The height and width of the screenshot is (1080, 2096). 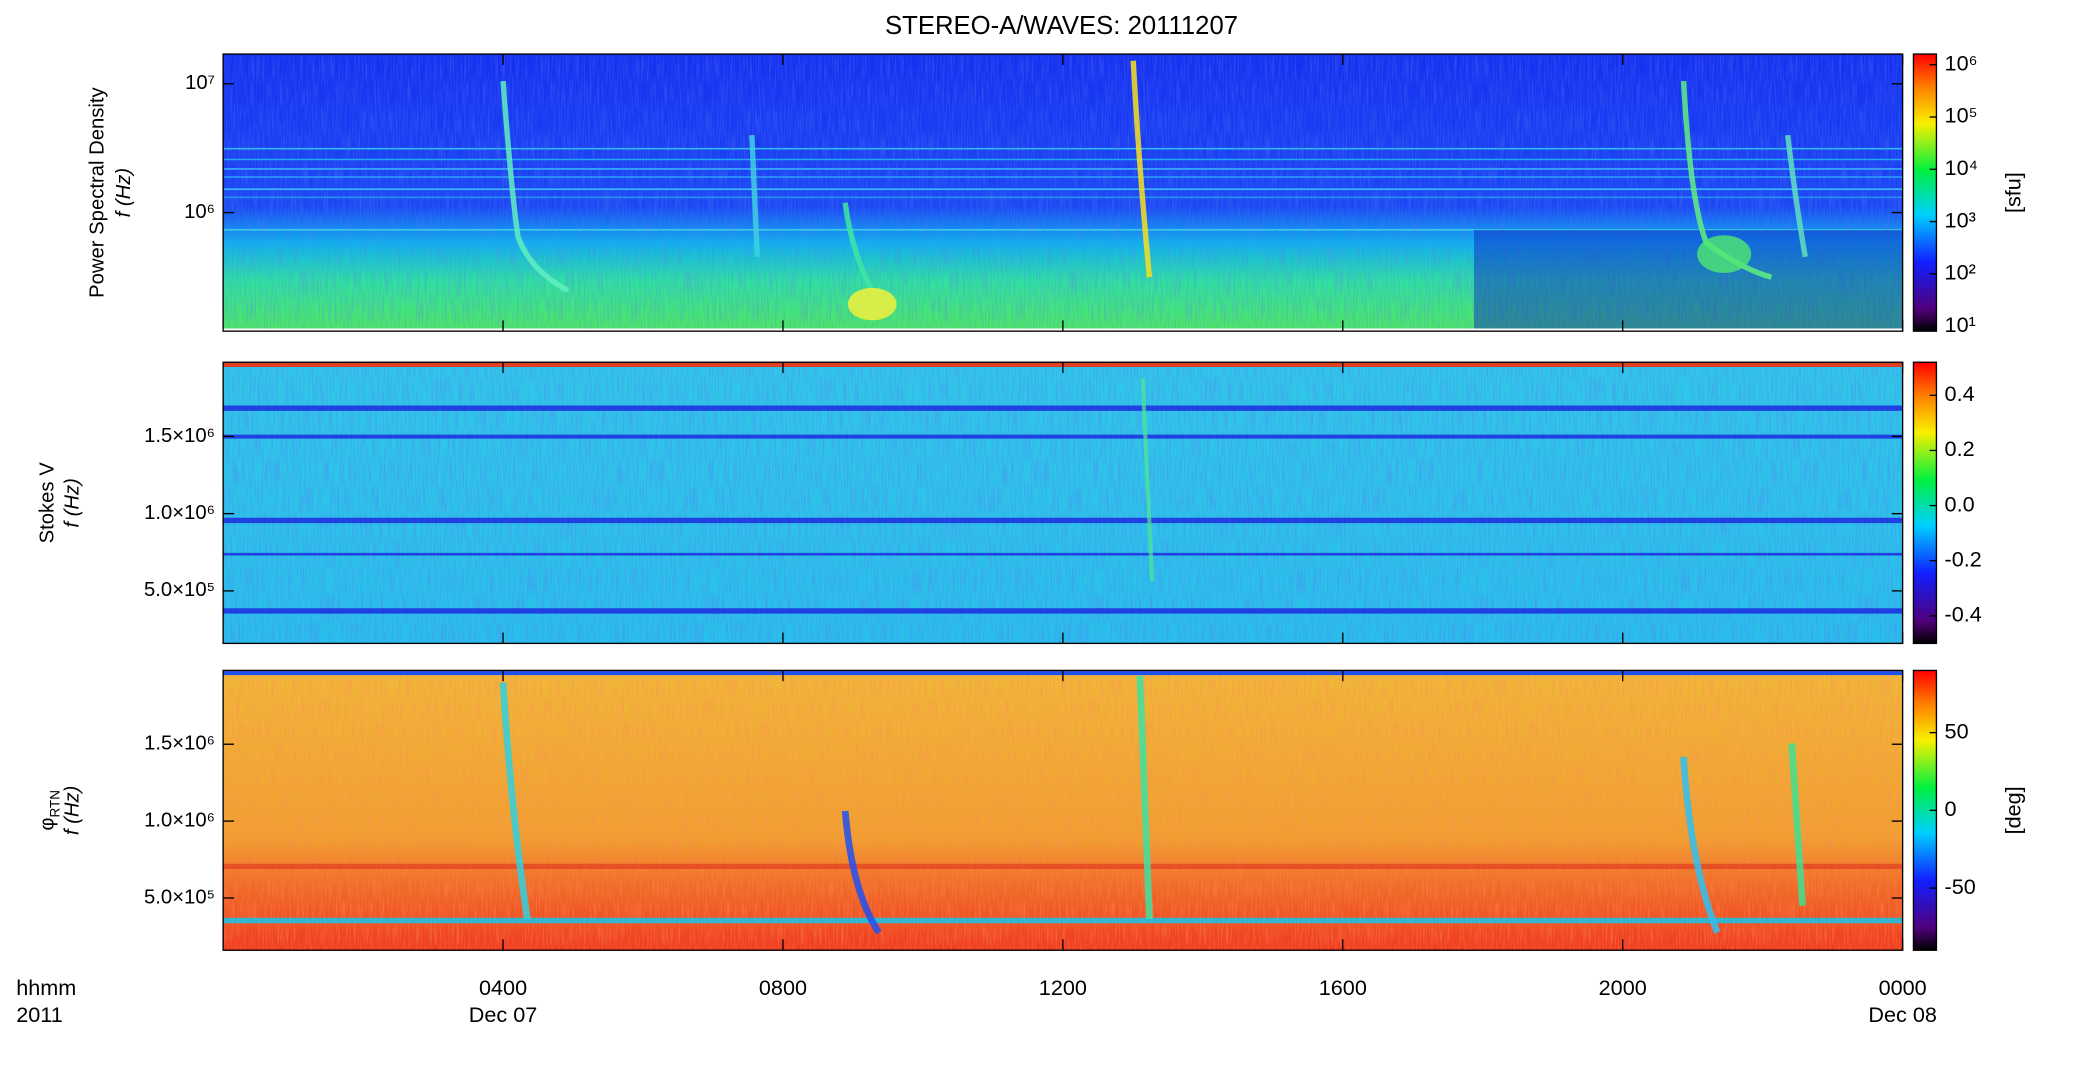 What do you see at coordinates (200, 83) in the screenshot?
I see `y-tick-label: 10⁷` at bounding box center [200, 83].